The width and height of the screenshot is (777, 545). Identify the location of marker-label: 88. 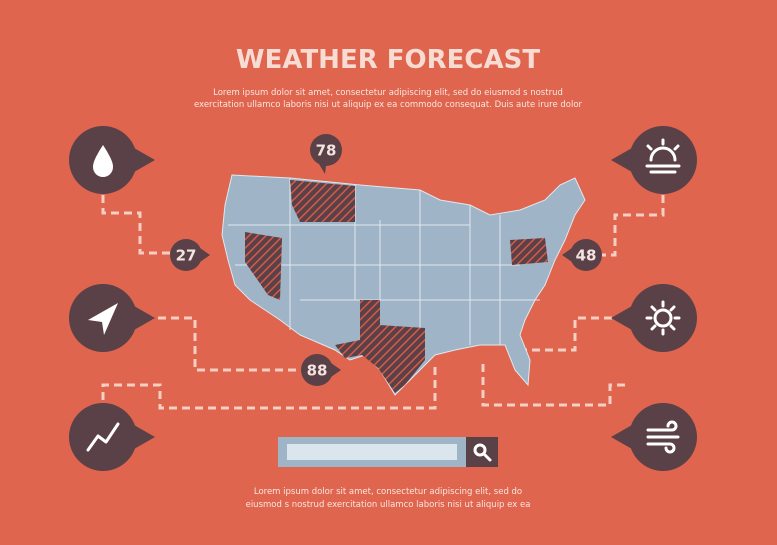
(317, 371).